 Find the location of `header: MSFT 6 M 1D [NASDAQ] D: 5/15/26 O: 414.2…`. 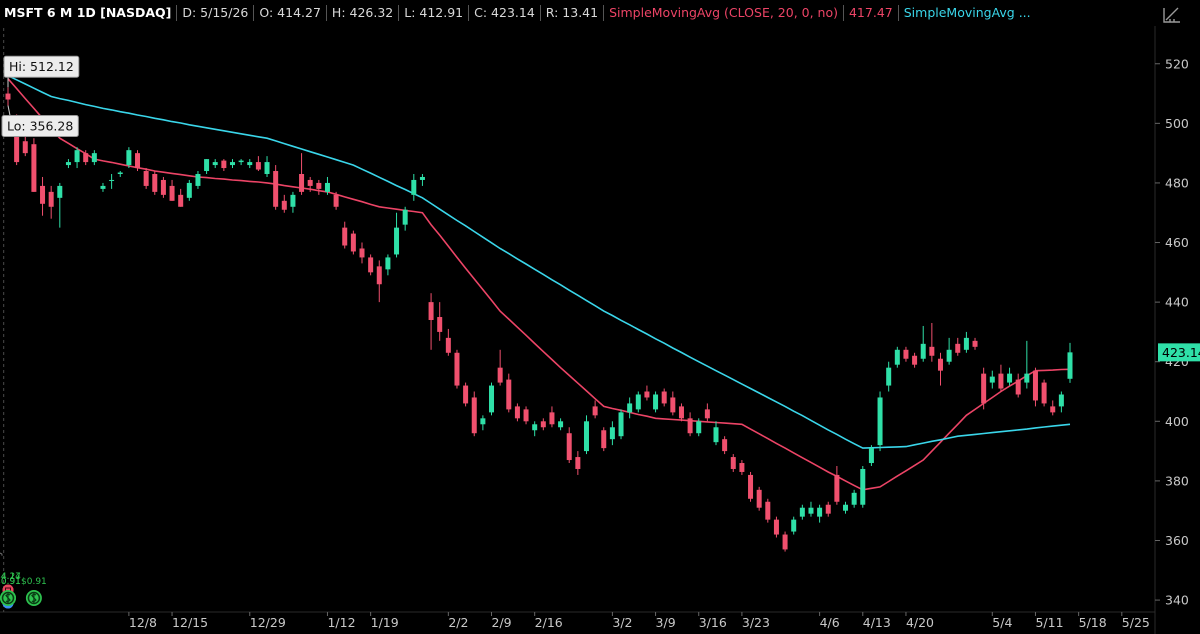

header: MSFT 6 M 1D [NASDAQ] D: 5/15/26 O: 414.2… is located at coordinates (518, 13).